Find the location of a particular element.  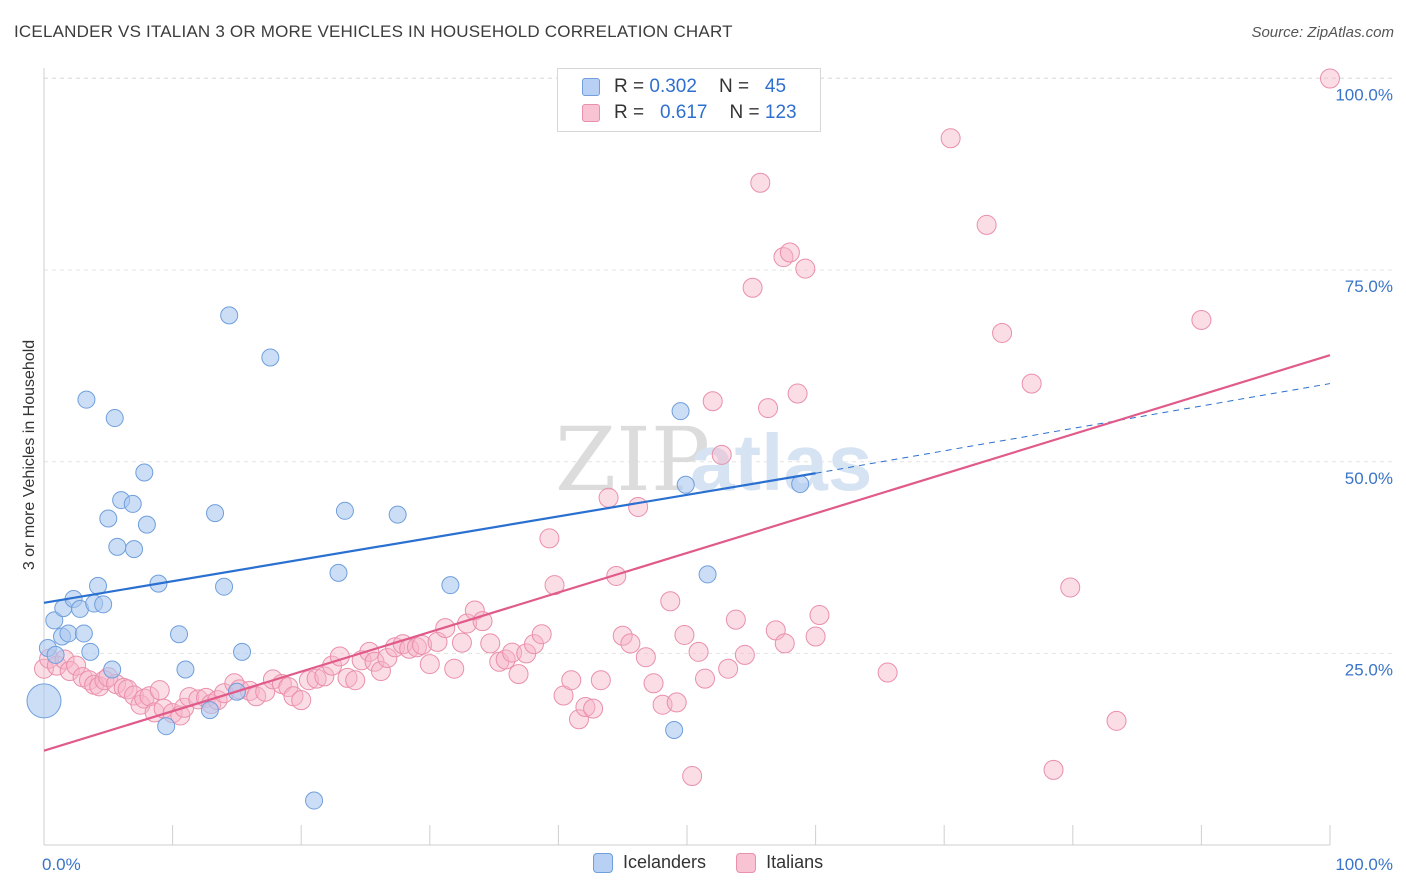

watermark: ZIP atlas is located at coordinates (713, 459).